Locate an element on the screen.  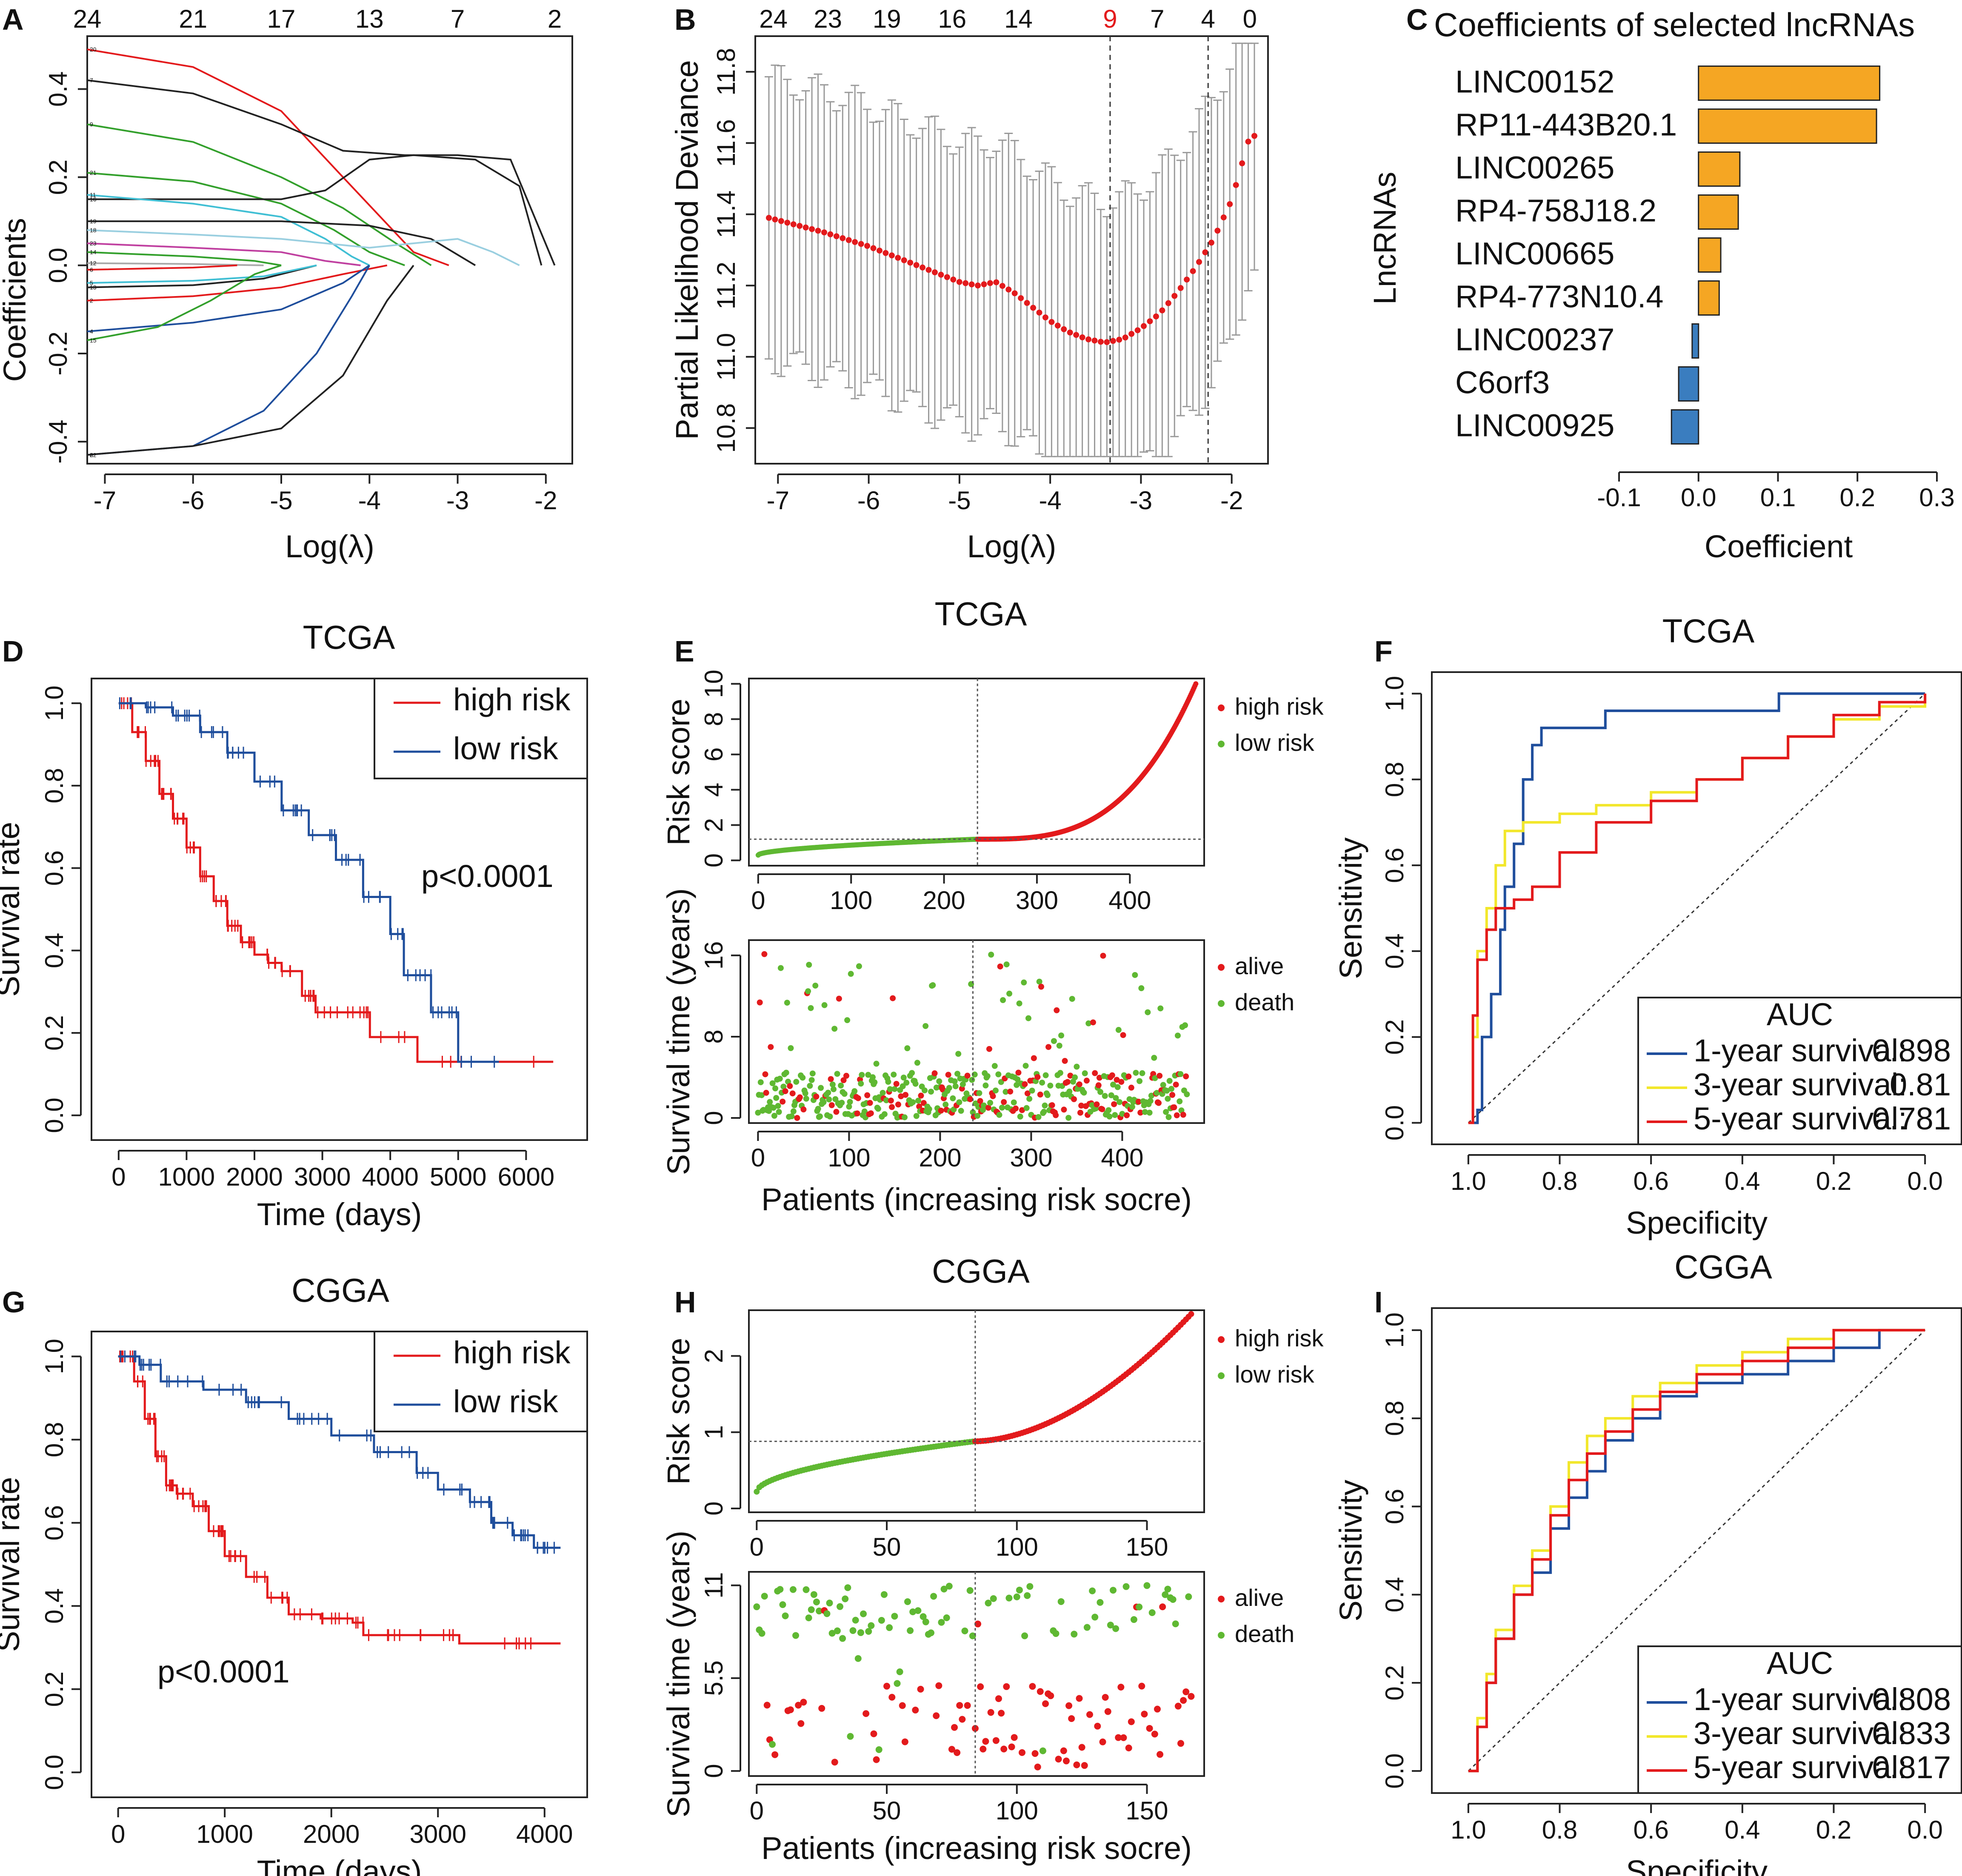
legend-box is located at coordinates (481, 1381).